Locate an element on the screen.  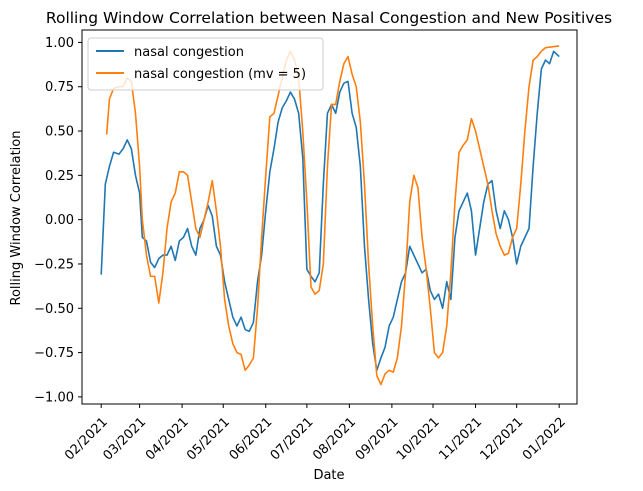
y-tick-label: −0.25 is located at coordinates (54, 264).